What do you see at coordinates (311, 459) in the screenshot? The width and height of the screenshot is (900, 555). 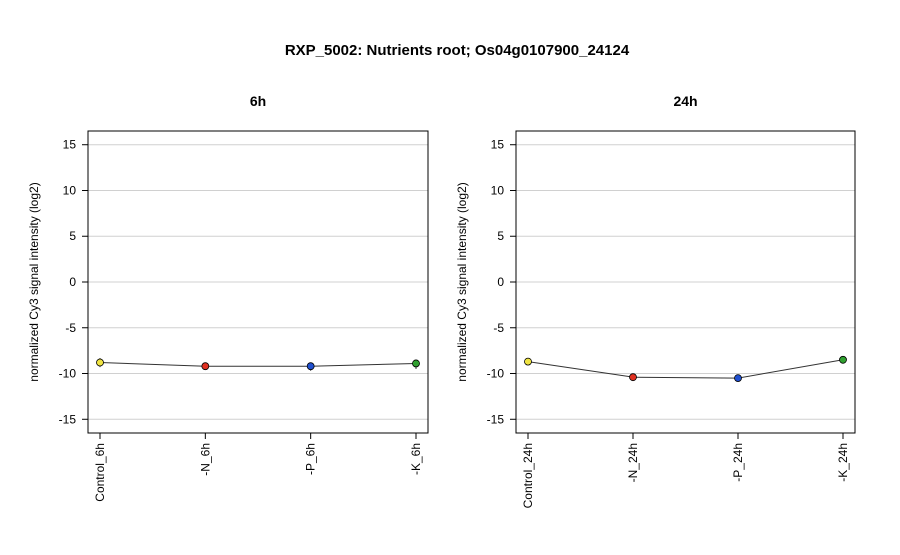 I see `x-tick-label: -P_6h` at bounding box center [311, 459].